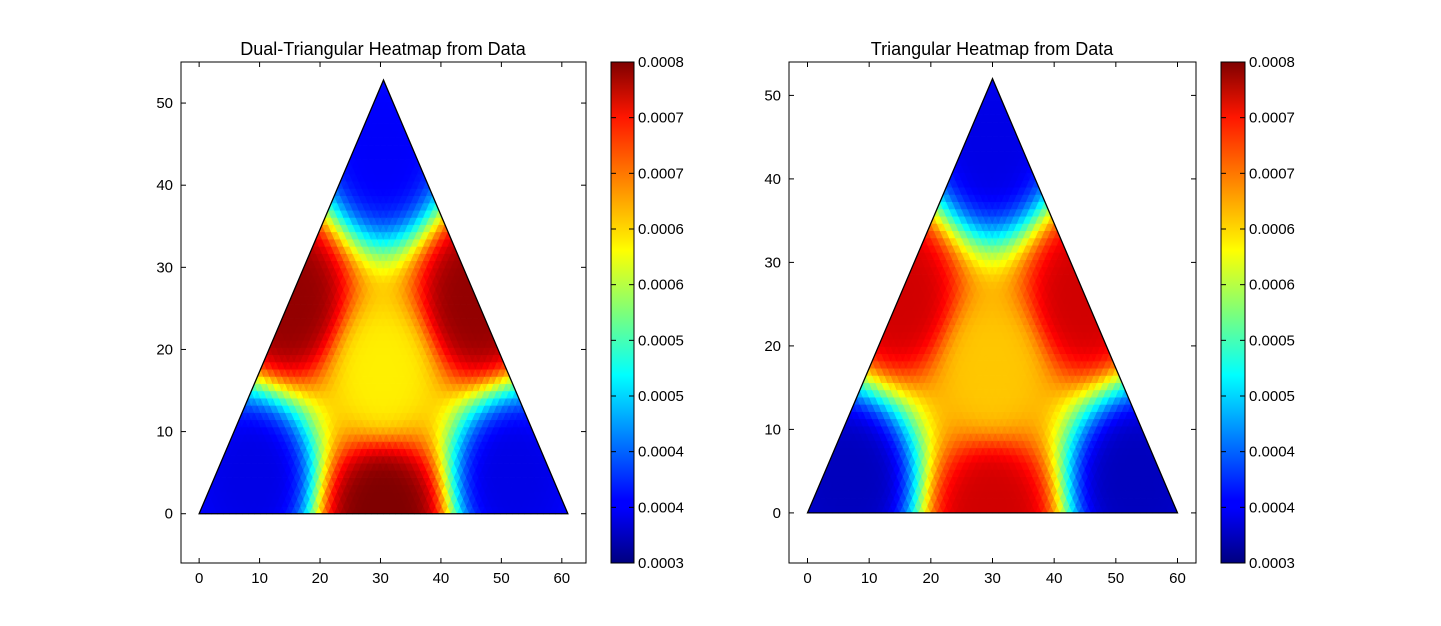  What do you see at coordinates (320, 578) in the screenshot?
I see `x-tick-label: 20` at bounding box center [320, 578].